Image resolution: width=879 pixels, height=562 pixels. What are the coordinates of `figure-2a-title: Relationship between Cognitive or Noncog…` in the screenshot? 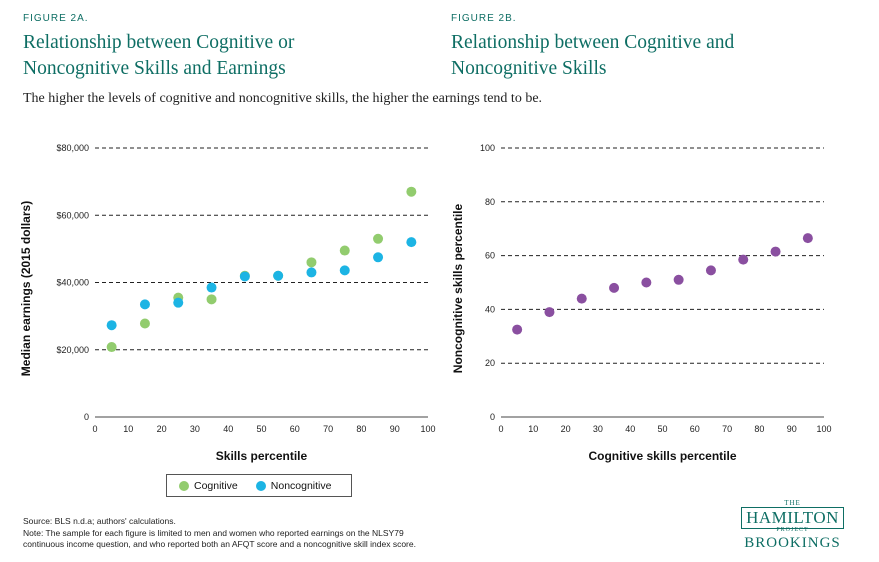 It's located at (158, 56).